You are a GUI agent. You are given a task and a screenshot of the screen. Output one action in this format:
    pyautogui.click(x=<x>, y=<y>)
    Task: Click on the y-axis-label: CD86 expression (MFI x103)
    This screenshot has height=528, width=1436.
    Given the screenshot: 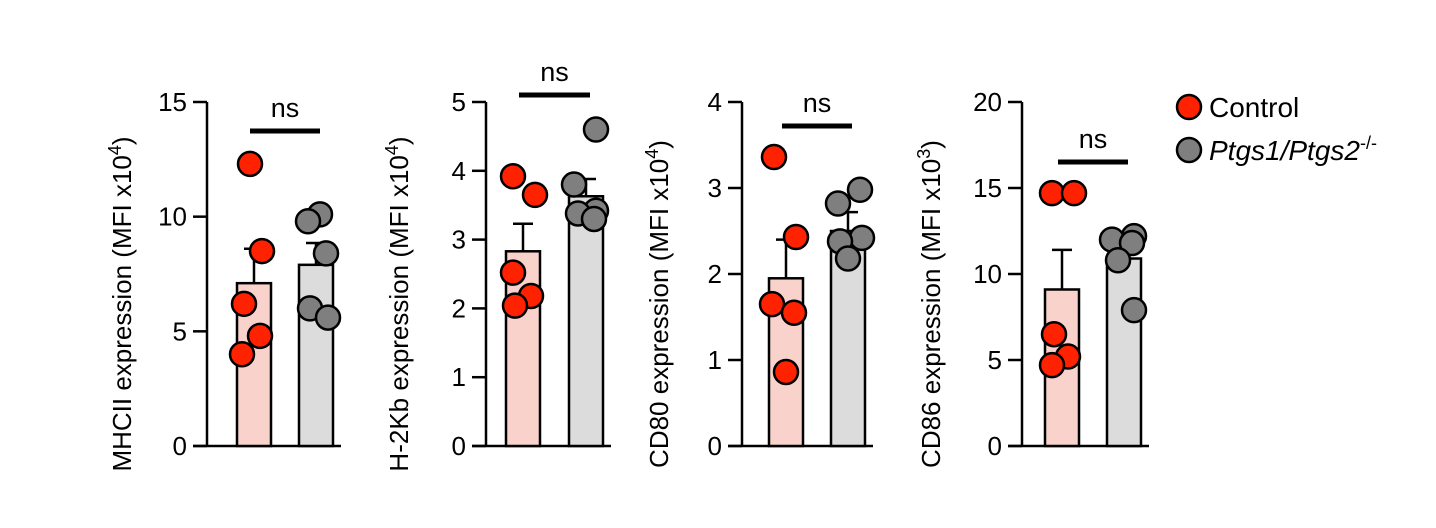 What is the action you would take?
    pyautogui.click(x=930, y=304)
    